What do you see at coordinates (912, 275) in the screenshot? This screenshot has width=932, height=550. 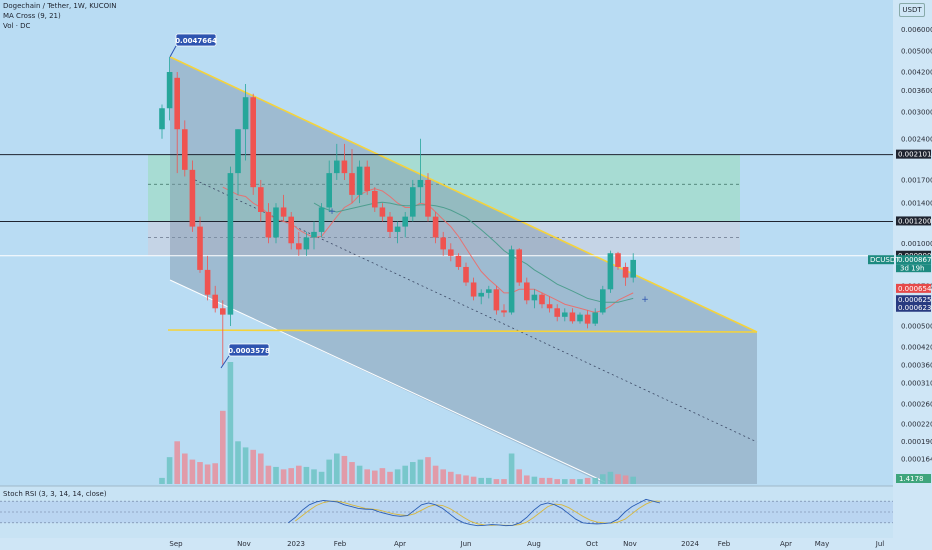 I see `price-axis-bg` at bounding box center [912, 275].